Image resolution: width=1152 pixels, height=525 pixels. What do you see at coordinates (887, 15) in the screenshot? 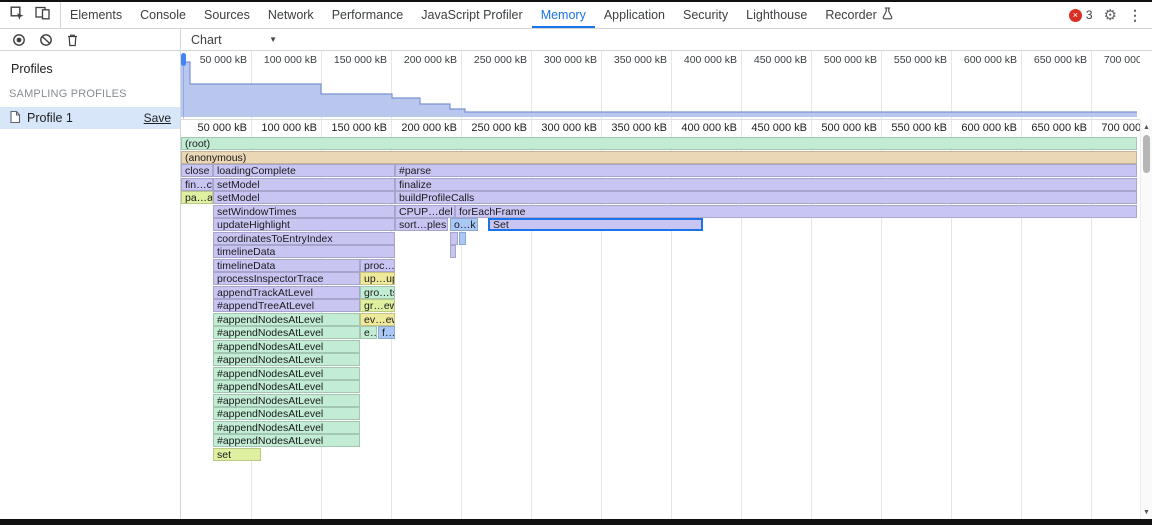
I see `experiment-flask-icon` at bounding box center [887, 15].